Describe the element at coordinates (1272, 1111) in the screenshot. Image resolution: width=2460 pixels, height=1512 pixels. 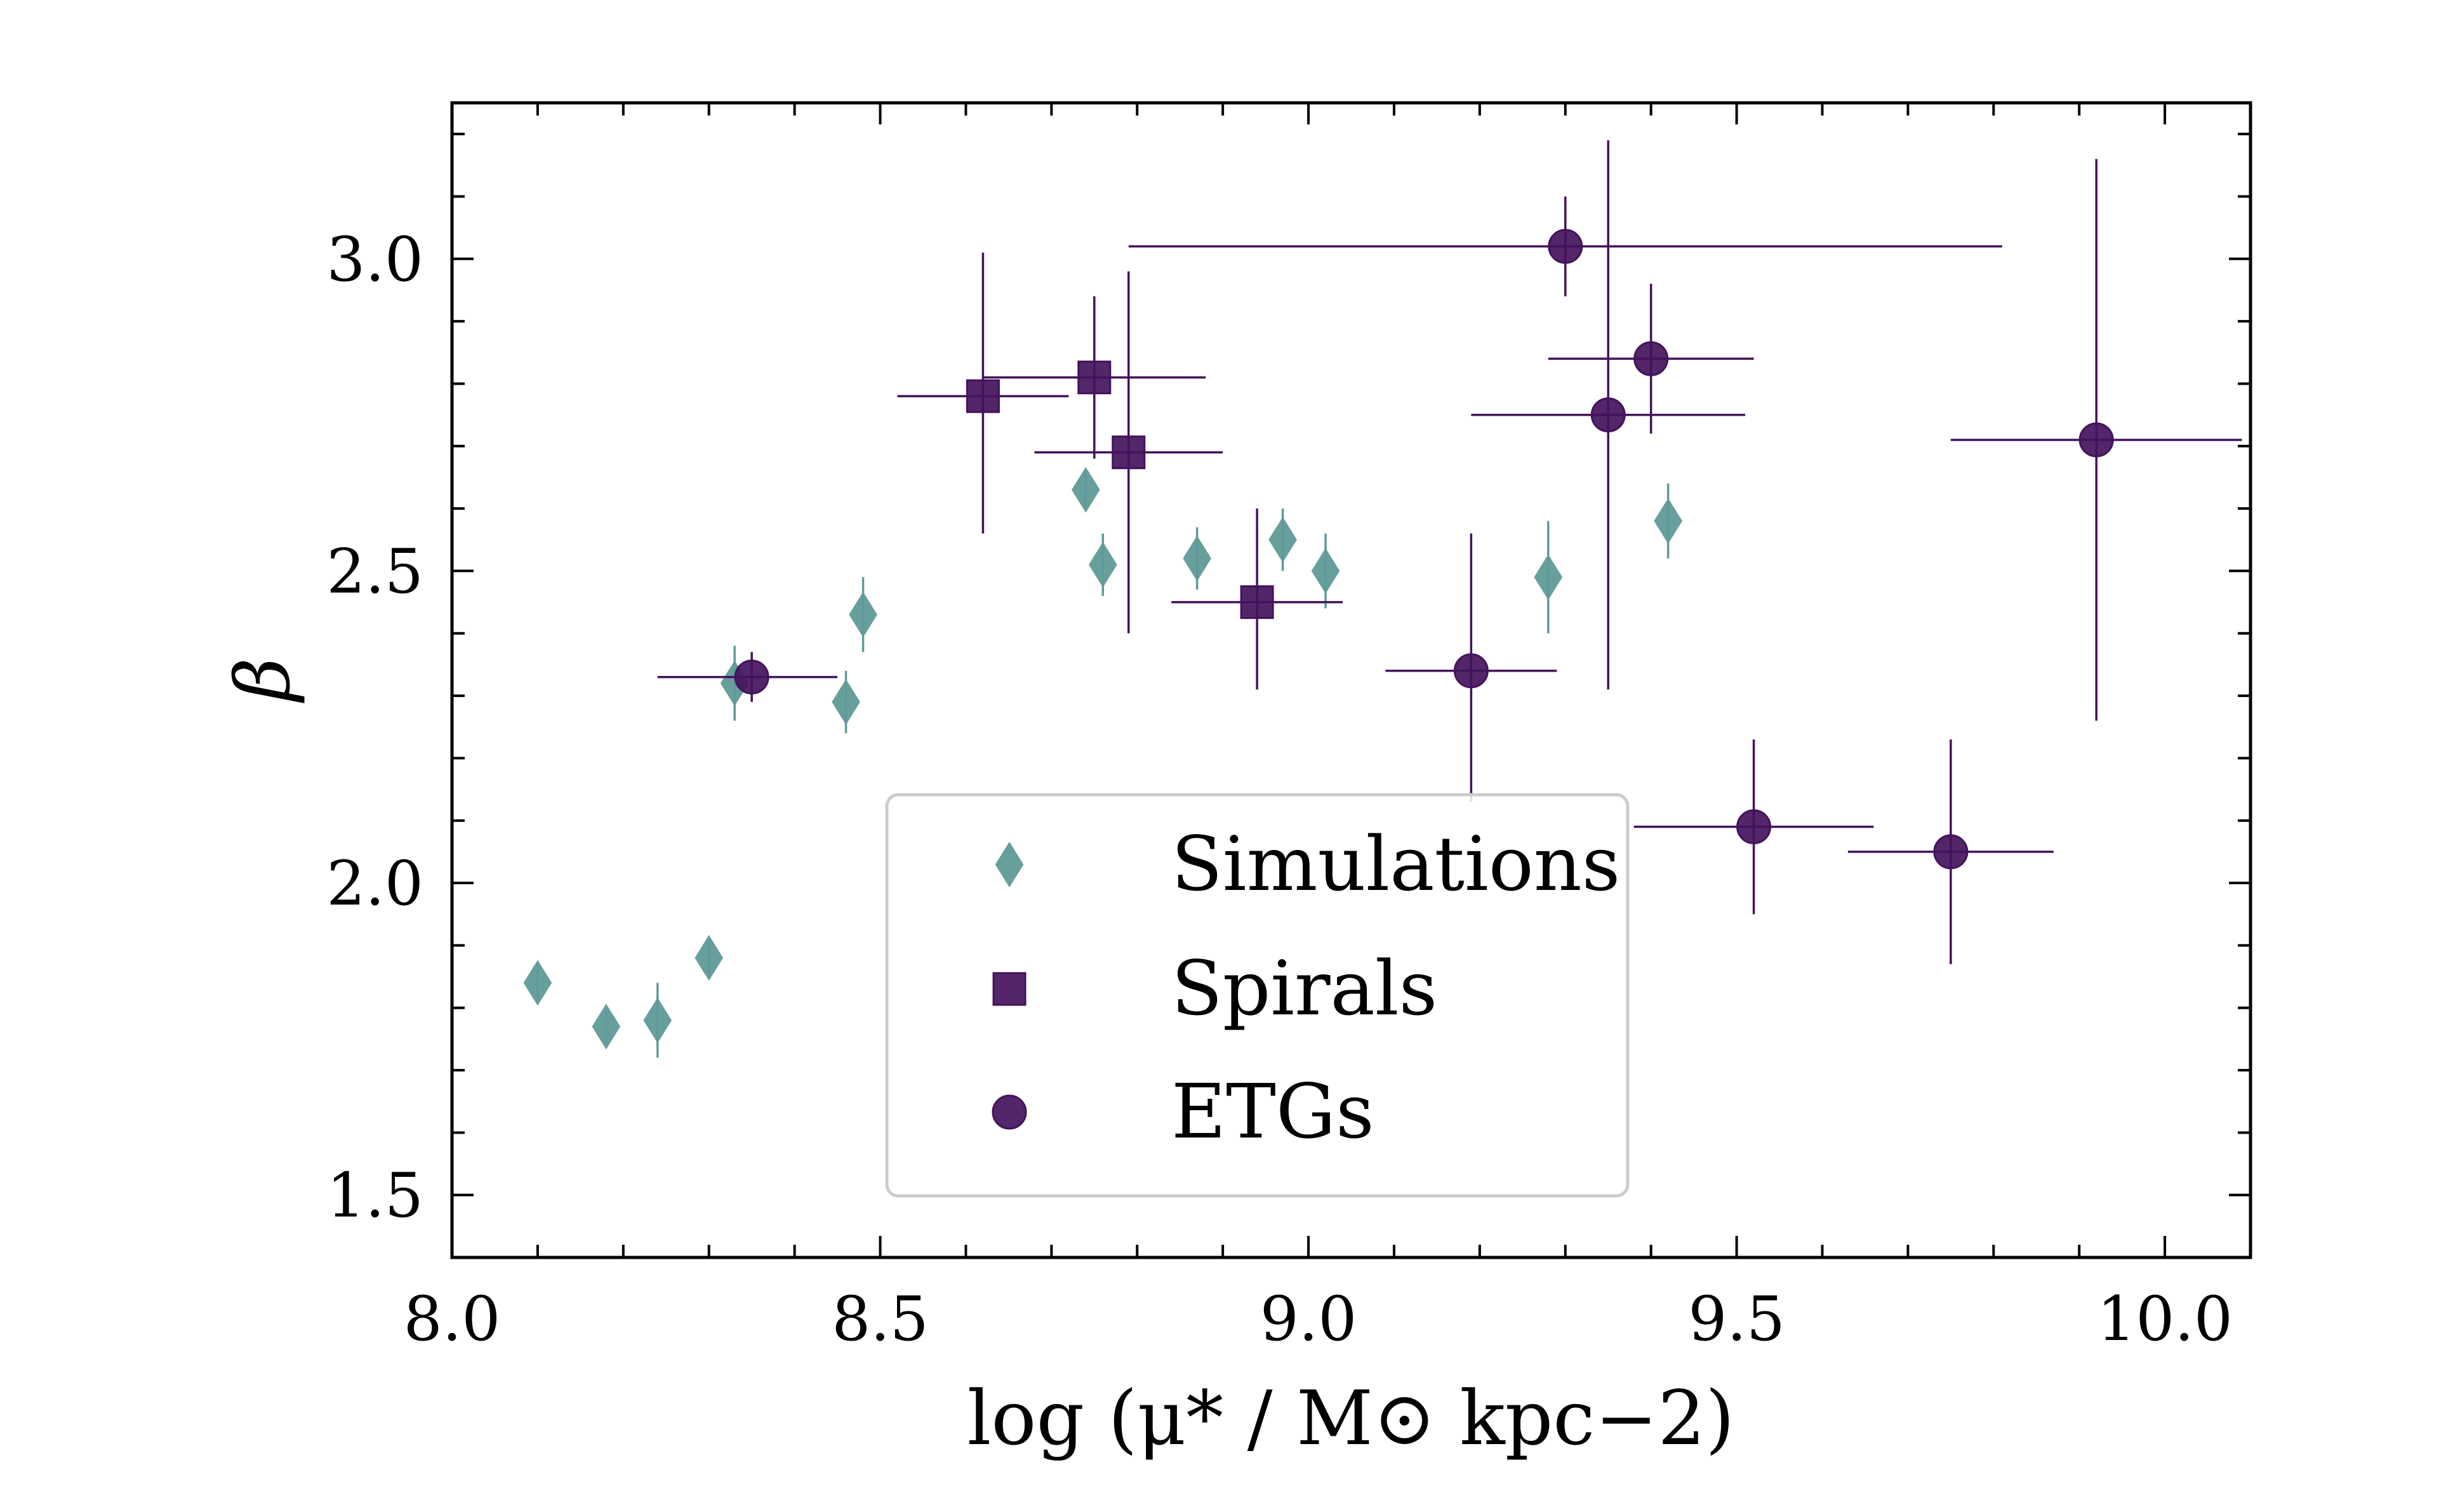
I see `legend-label-etgs: ETGs` at that location.